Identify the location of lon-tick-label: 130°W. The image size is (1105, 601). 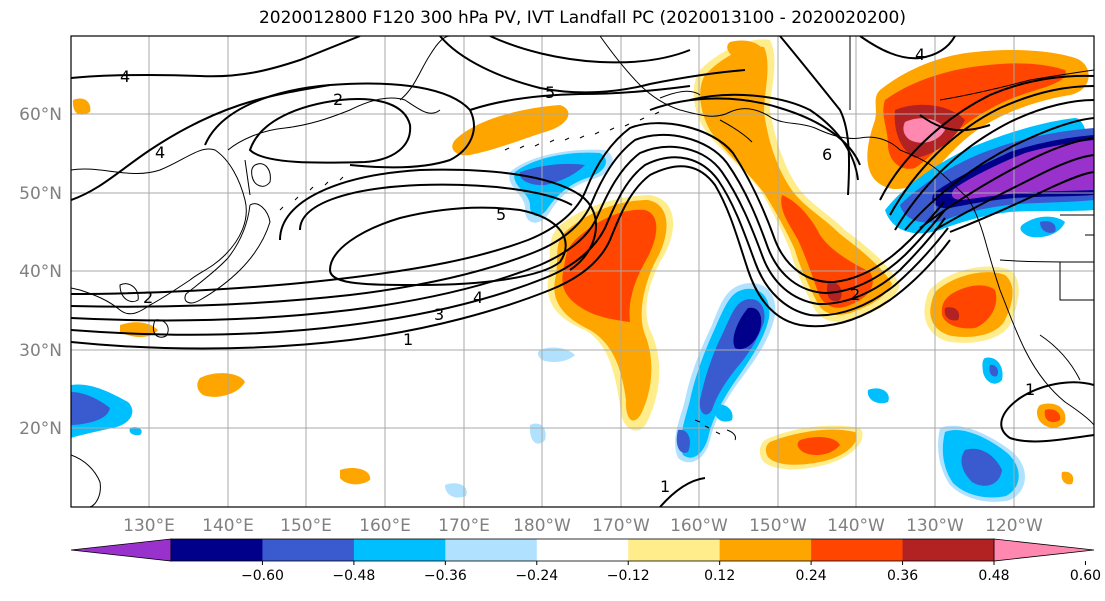
(935, 526).